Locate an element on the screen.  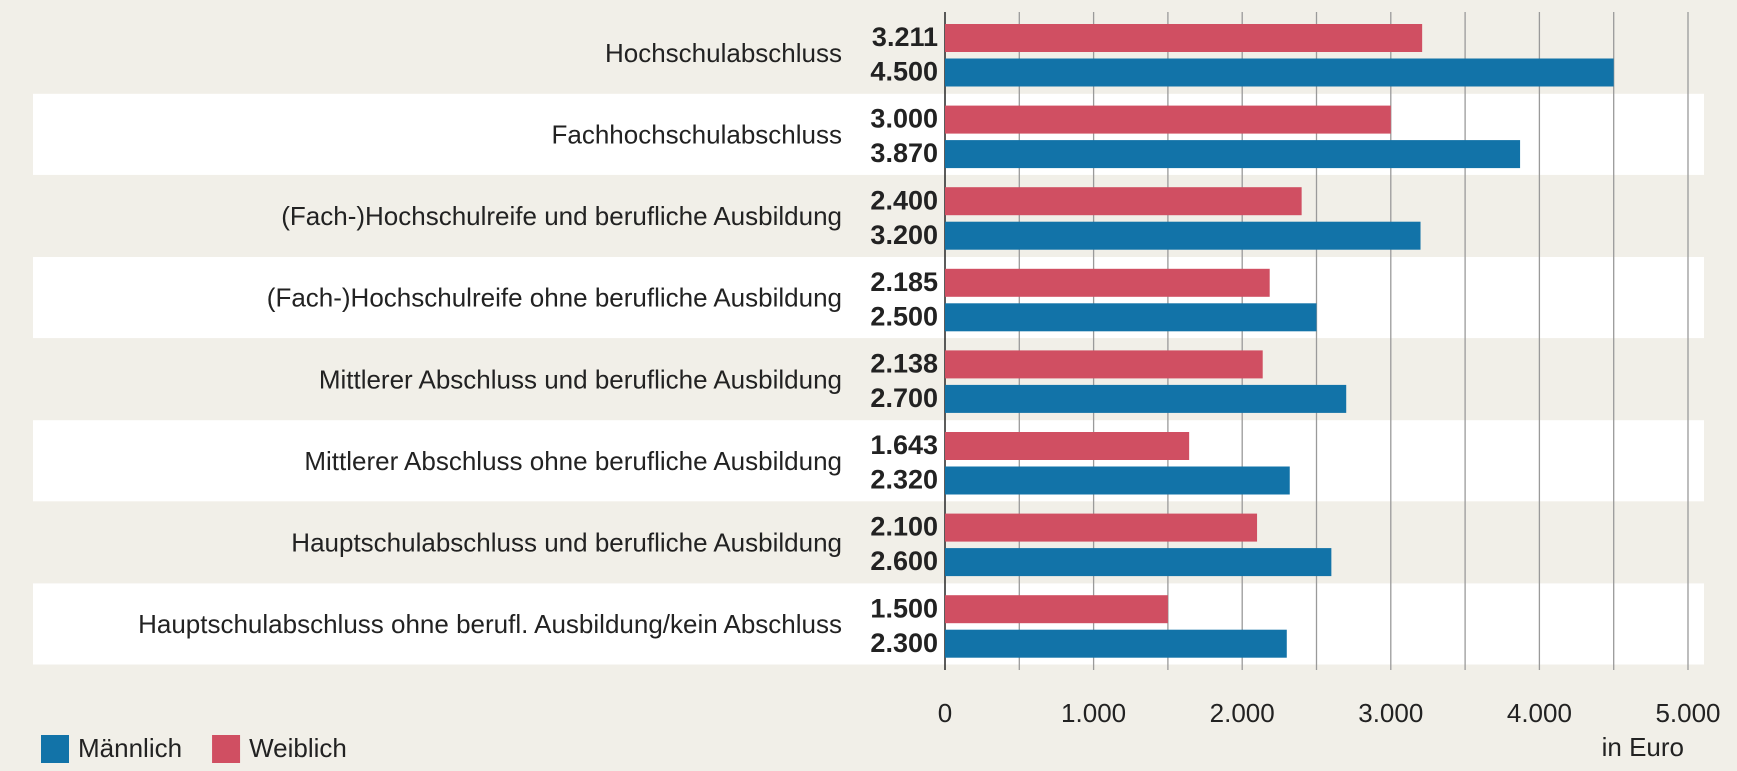
value-label: 2.100 is located at coordinates (904, 527).